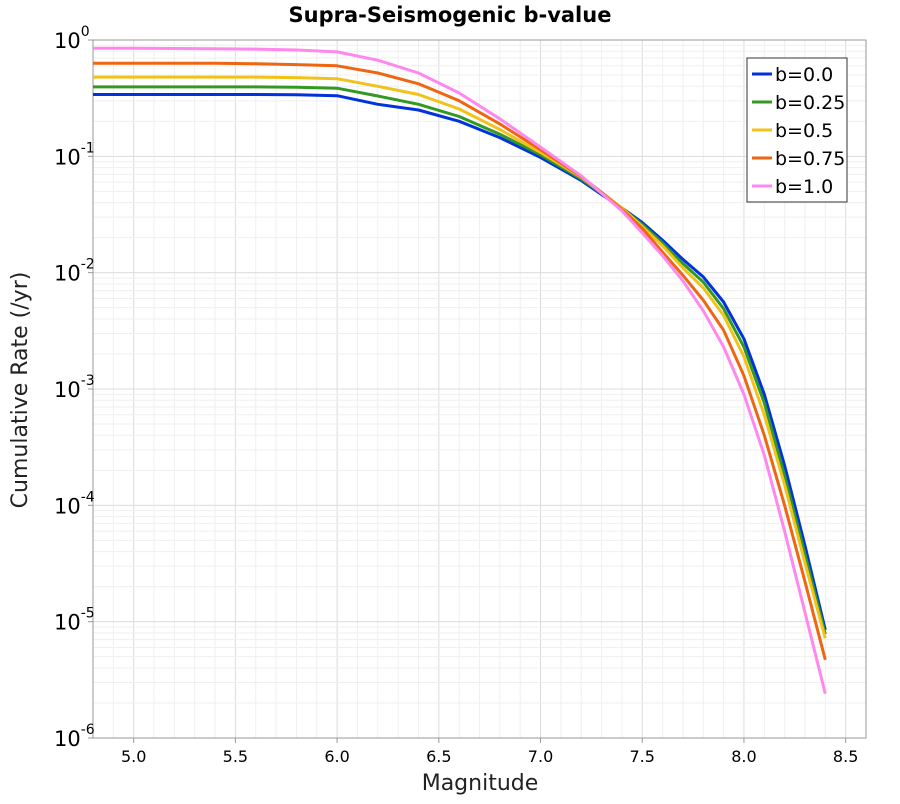  What do you see at coordinates (450, 15) in the screenshot?
I see `chart-title: Supra-Seismogenic b-value` at bounding box center [450, 15].